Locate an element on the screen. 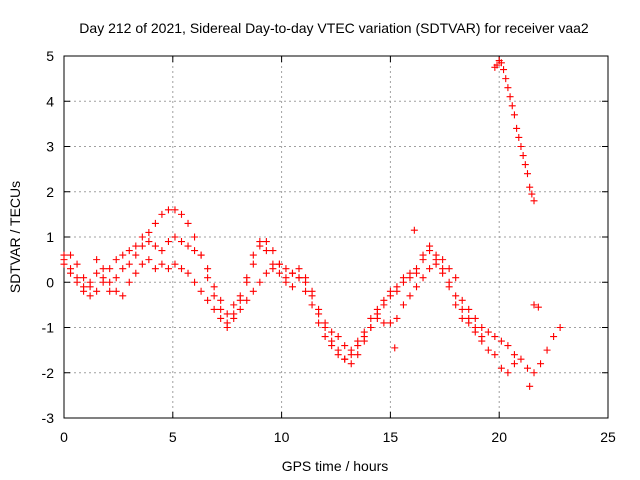 The width and height of the screenshot is (640, 480). x-tick-label: 0 is located at coordinates (64, 437).